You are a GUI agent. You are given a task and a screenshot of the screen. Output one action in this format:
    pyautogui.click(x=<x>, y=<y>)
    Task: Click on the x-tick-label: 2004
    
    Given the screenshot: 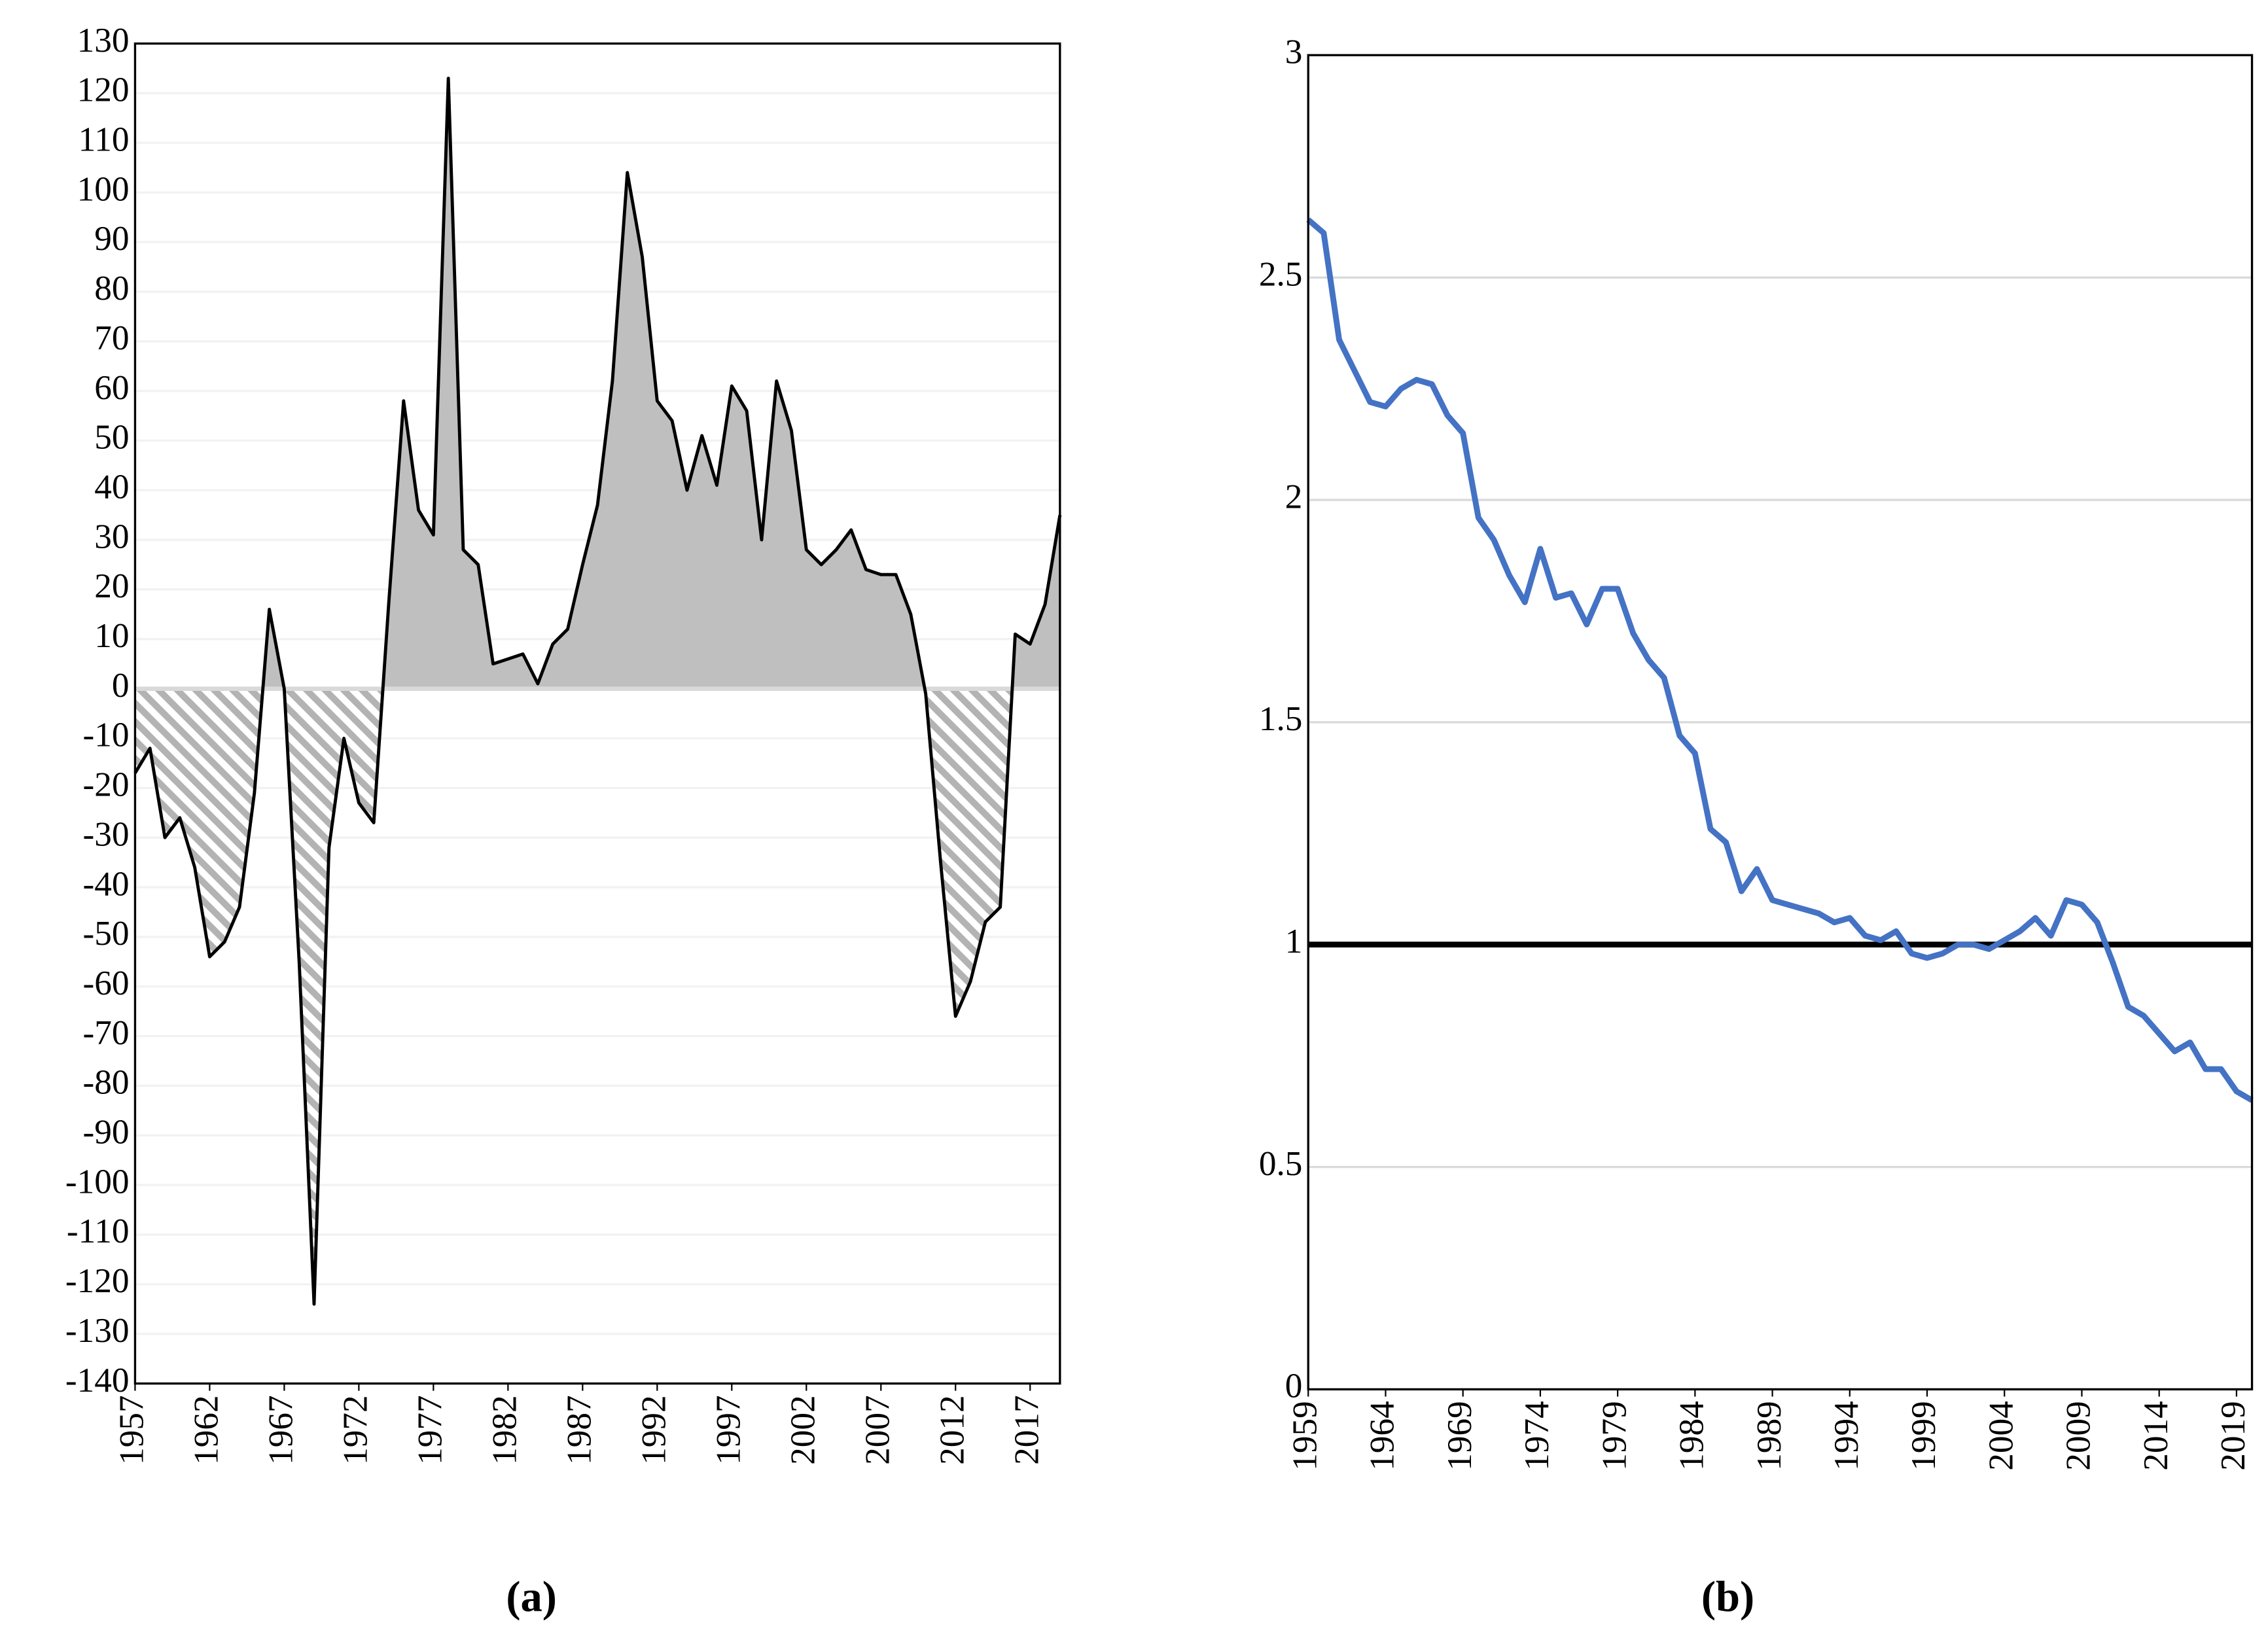 What is the action you would take?
    pyautogui.click(x=2000, y=1436)
    